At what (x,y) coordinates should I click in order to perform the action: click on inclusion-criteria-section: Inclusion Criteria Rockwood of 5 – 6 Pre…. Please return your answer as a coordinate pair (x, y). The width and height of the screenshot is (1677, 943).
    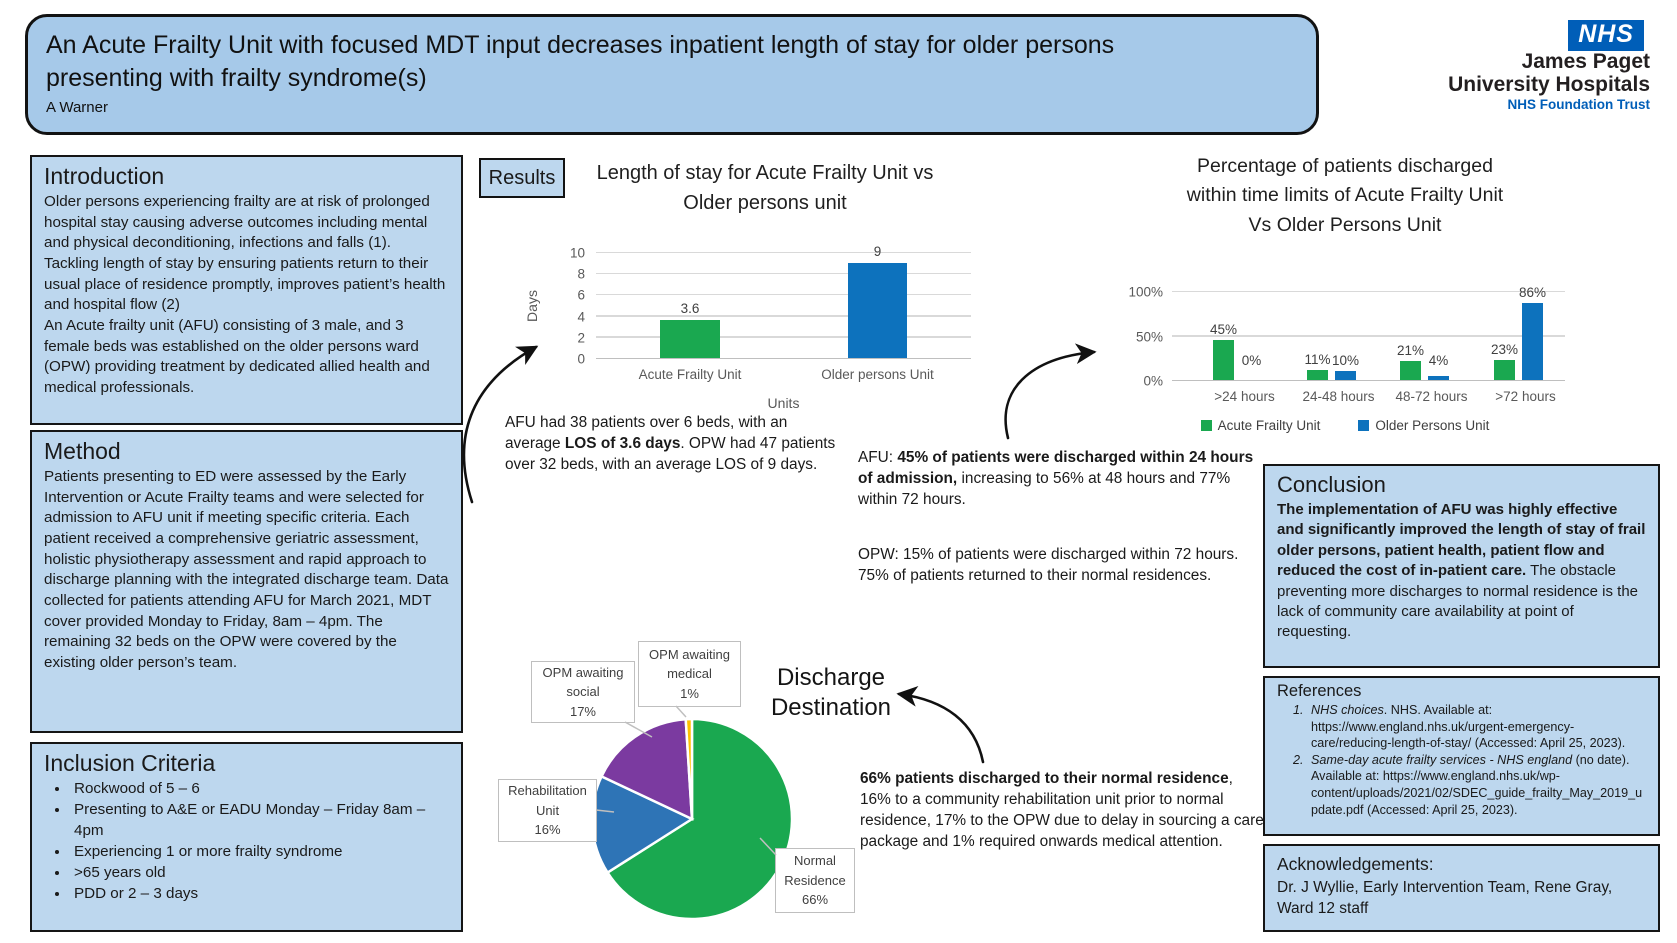
    Looking at the image, I should click on (246, 837).